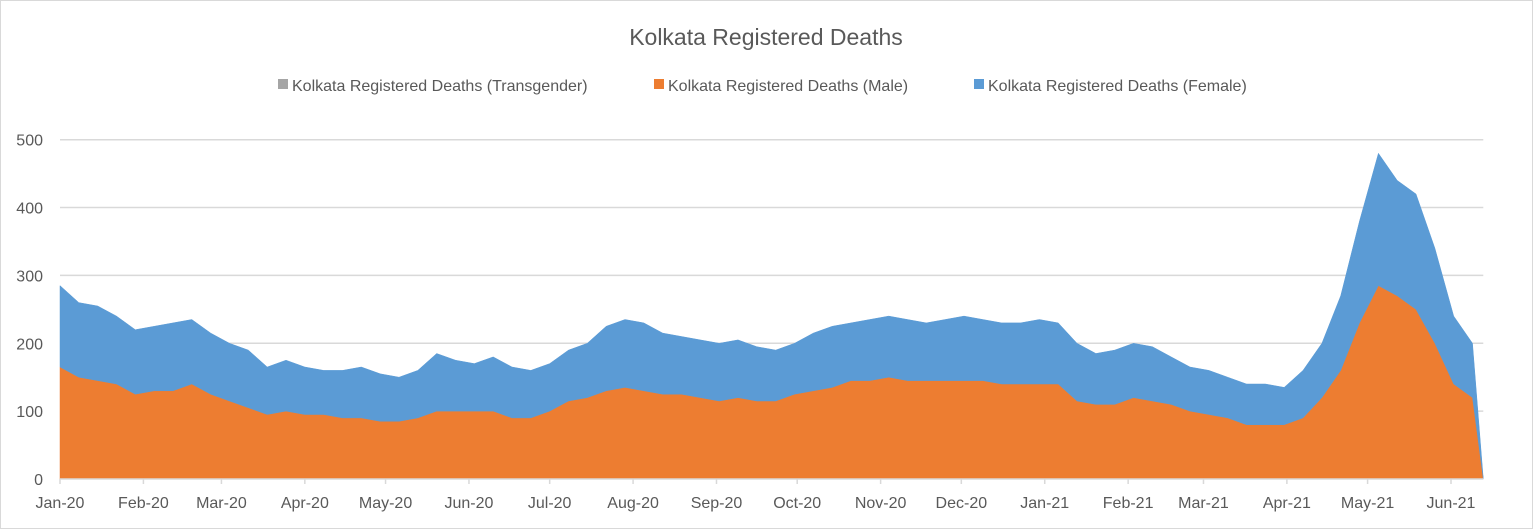 Image resolution: width=1533 pixels, height=529 pixels. I want to click on legend-label: Kolkata Registered Deaths (Female), so click(1117, 86).